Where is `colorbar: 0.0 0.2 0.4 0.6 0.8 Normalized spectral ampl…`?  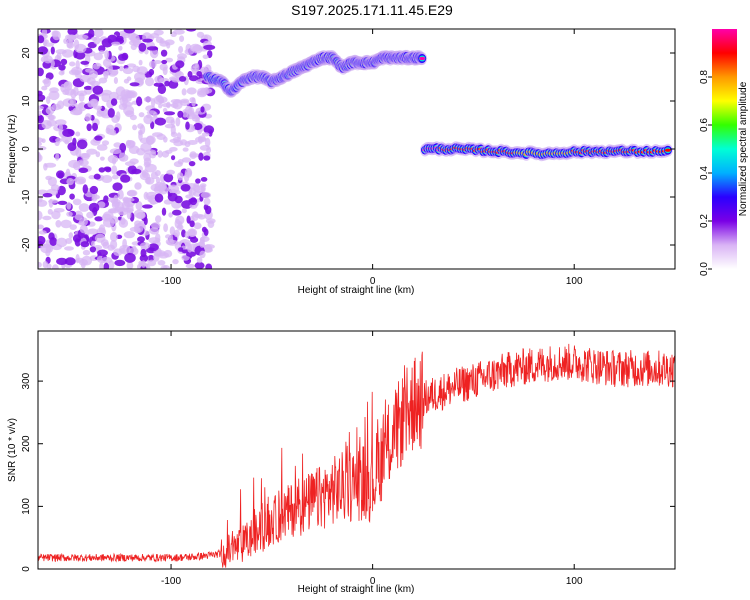 colorbar: 0.0 0.2 0.4 0.6 0.8 Normalized spectral ampl… is located at coordinates (724, 152).